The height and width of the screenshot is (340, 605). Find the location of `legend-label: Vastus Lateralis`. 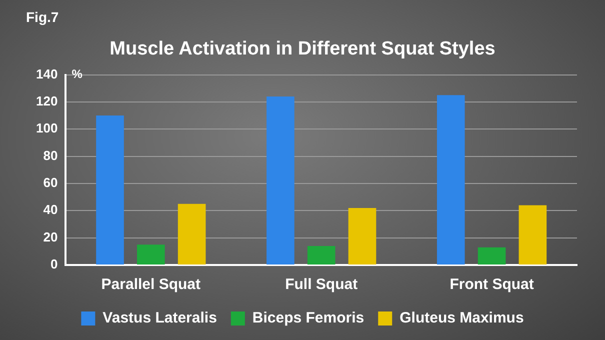

legend-label: Vastus Lateralis is located at coordinates (159, 318).